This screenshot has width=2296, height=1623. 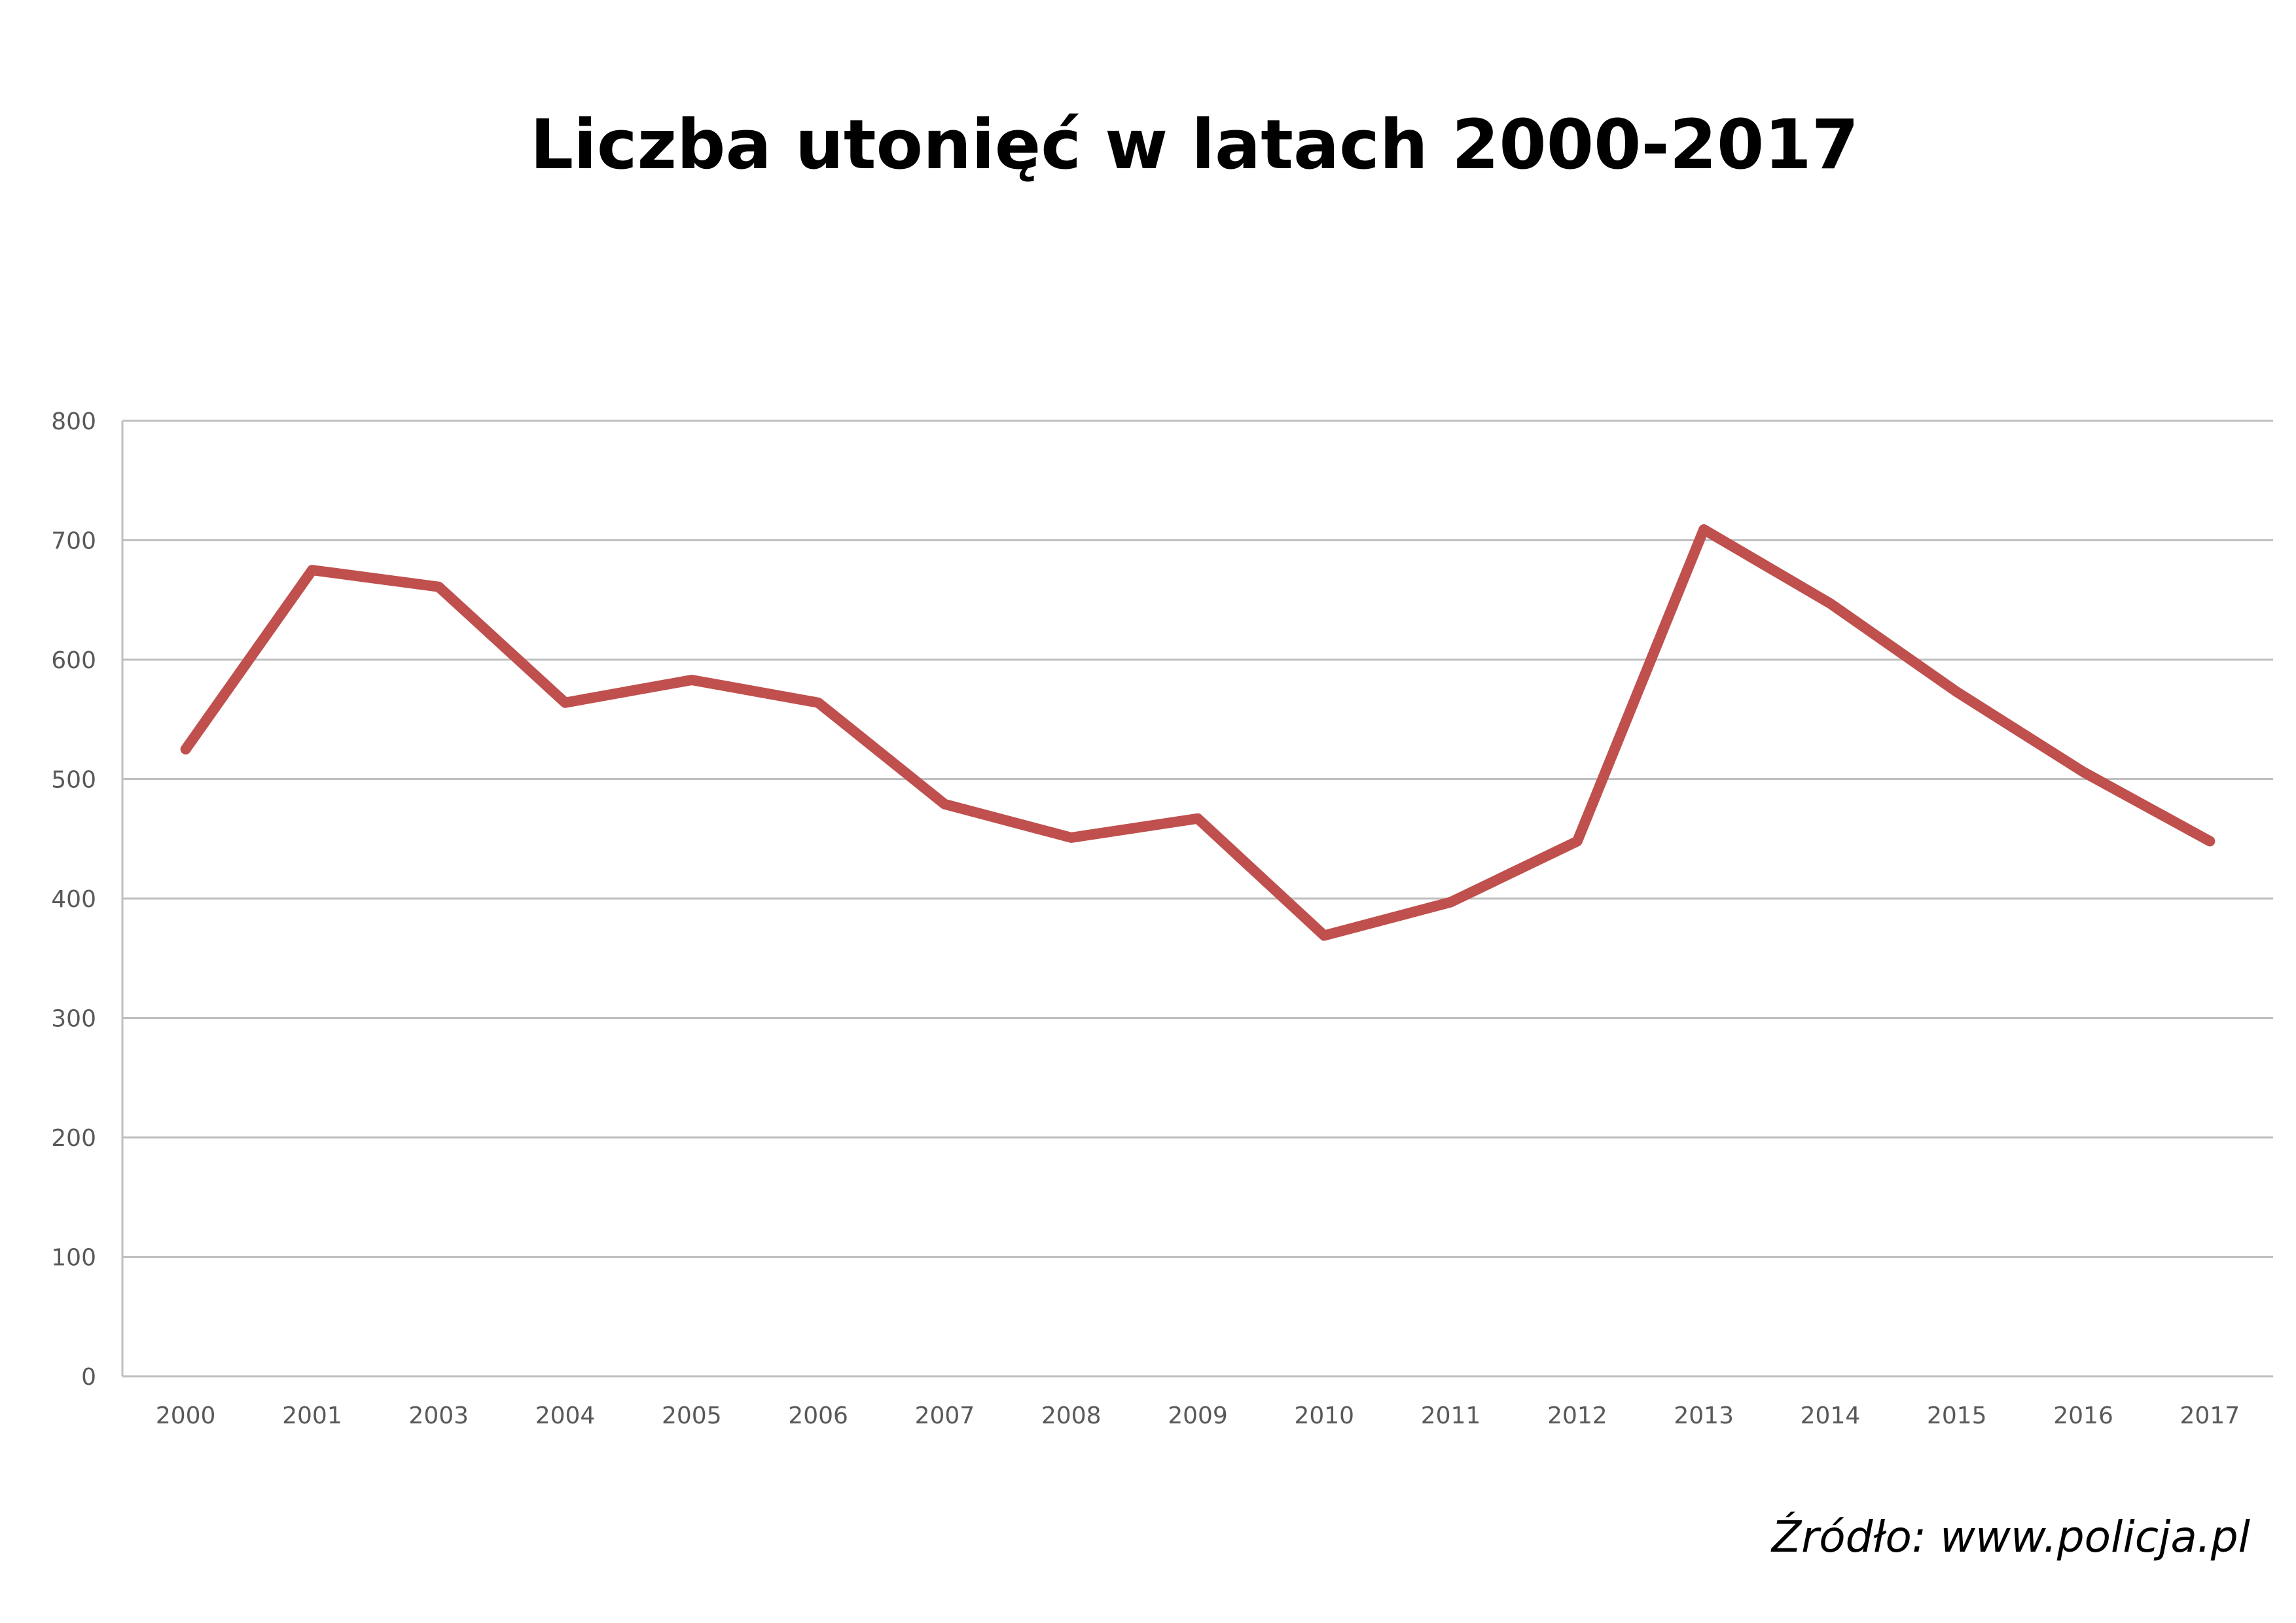 What do you see at coordinates (1451, 1415) in the screenshot?
I see `x-tick-label: 2011` at bounding box center [1451, 1415].